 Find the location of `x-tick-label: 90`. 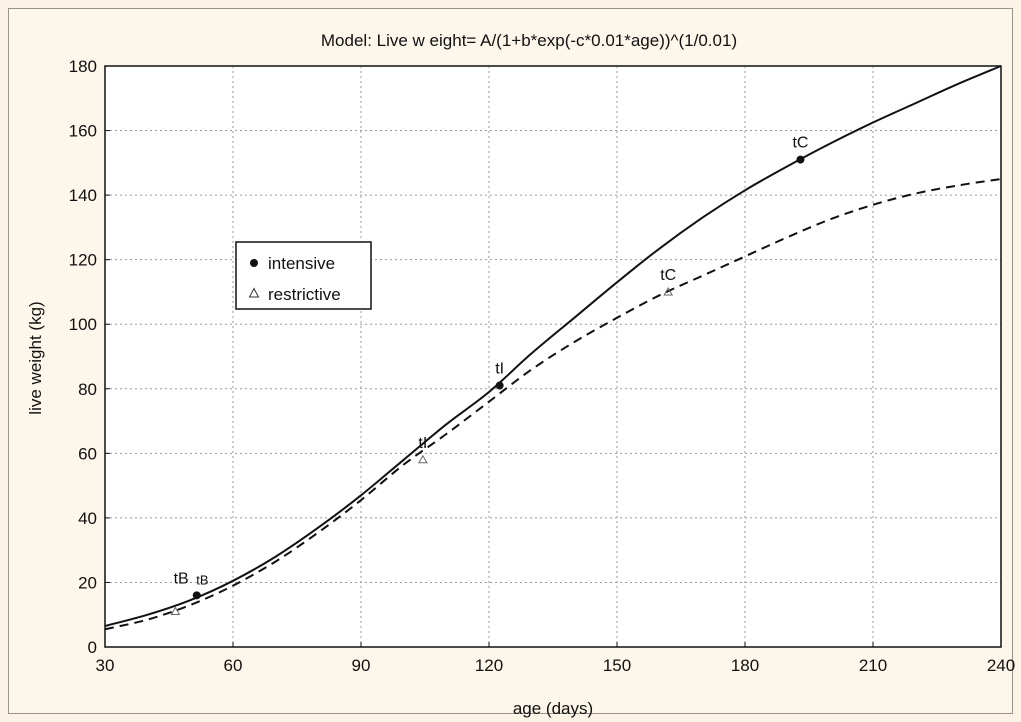

x-tick-label: 90 is located at coordinates (361, 665).